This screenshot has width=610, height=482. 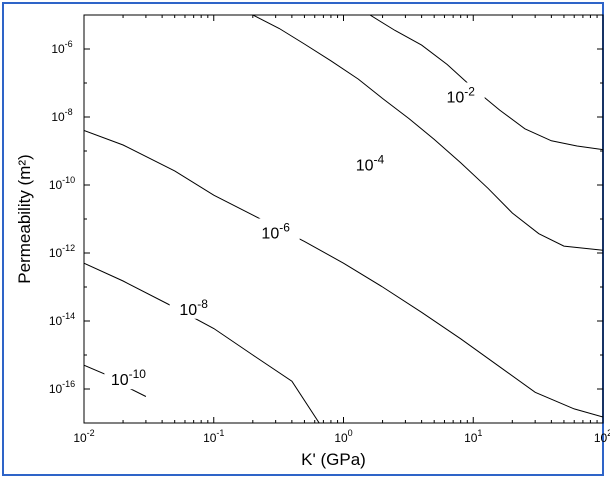 I want to click on contour-label-5: 10-10, so click(x=128, y=378).